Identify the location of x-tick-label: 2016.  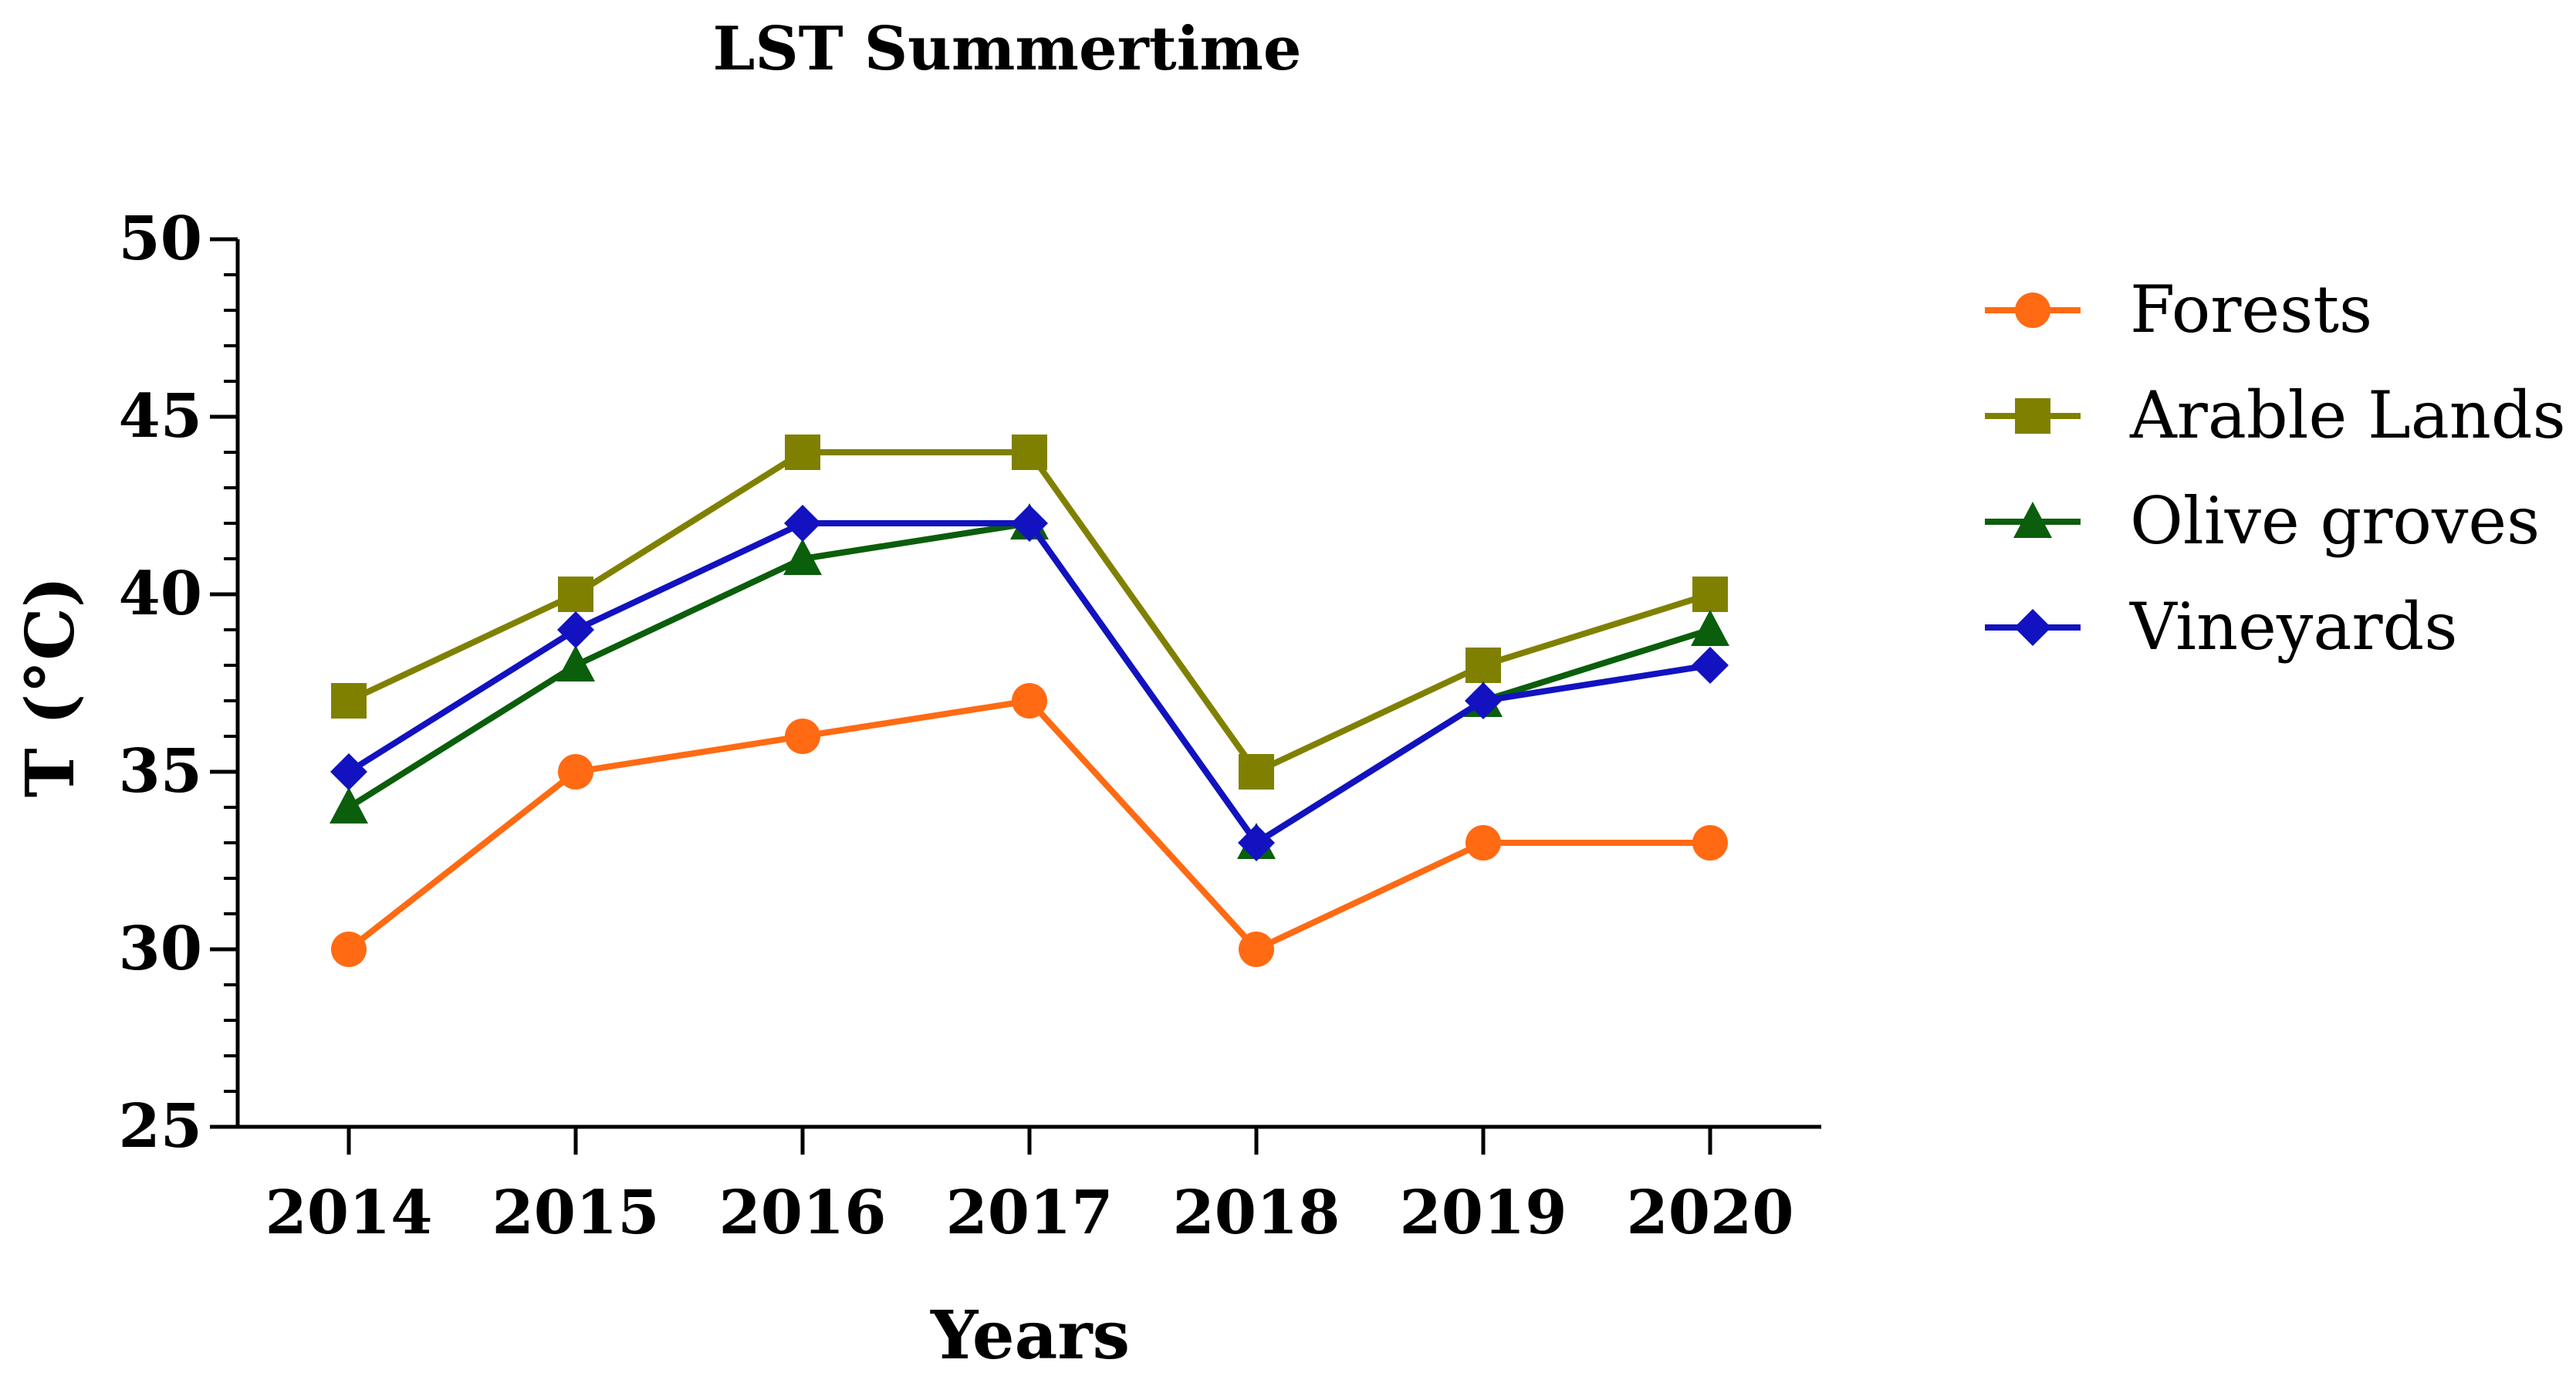
(802, 1213).